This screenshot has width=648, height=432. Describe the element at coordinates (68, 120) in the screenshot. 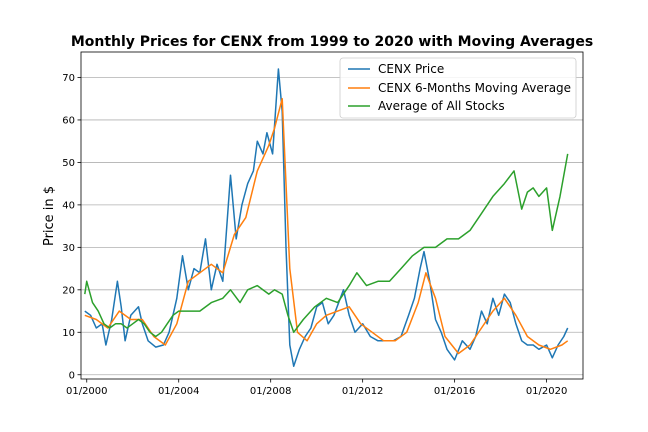

I see `y-tick-label: 60` at that location.